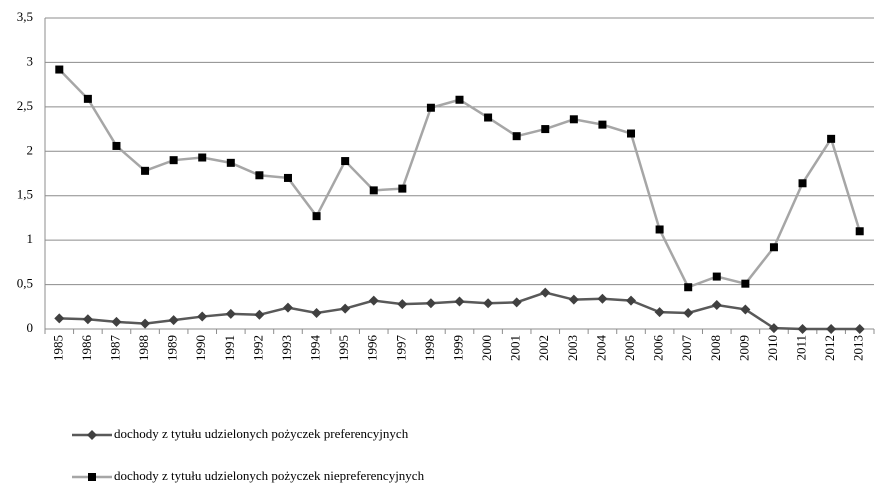  Describe the element at coordinates (801, 348) in the screenshot. I see `x-tick-label: 2011` at that location.